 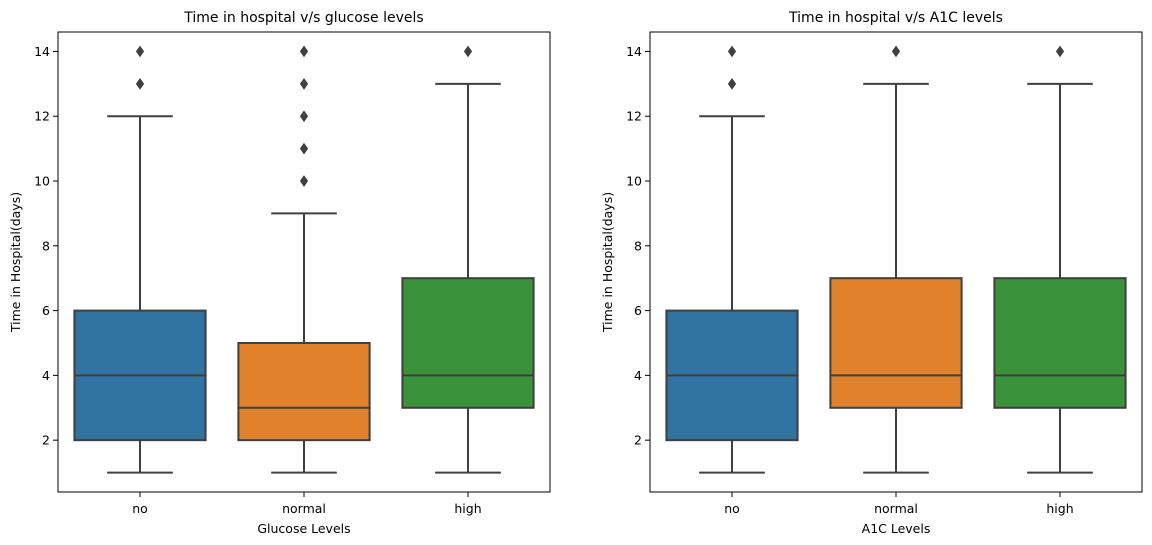 I want to click on chart-title: Time in hospital v/s A1C levels, so click(x=895, y=18).